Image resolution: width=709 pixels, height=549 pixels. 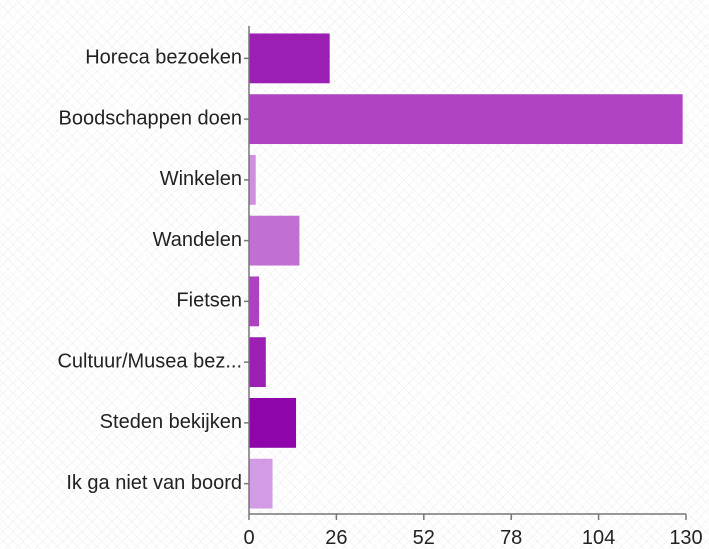 What do you see at coordinates (201, 179) in the screenshot?
I see `category-label-2: Winkelen` at bounding box center [201, 179].